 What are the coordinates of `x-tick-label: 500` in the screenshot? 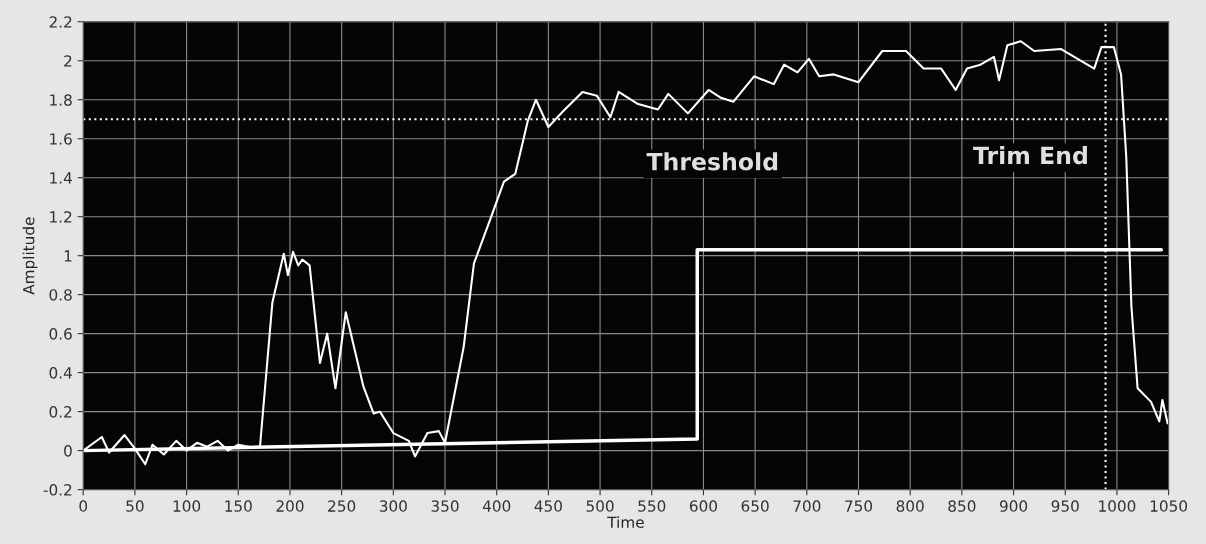 It's located at (600, 506).